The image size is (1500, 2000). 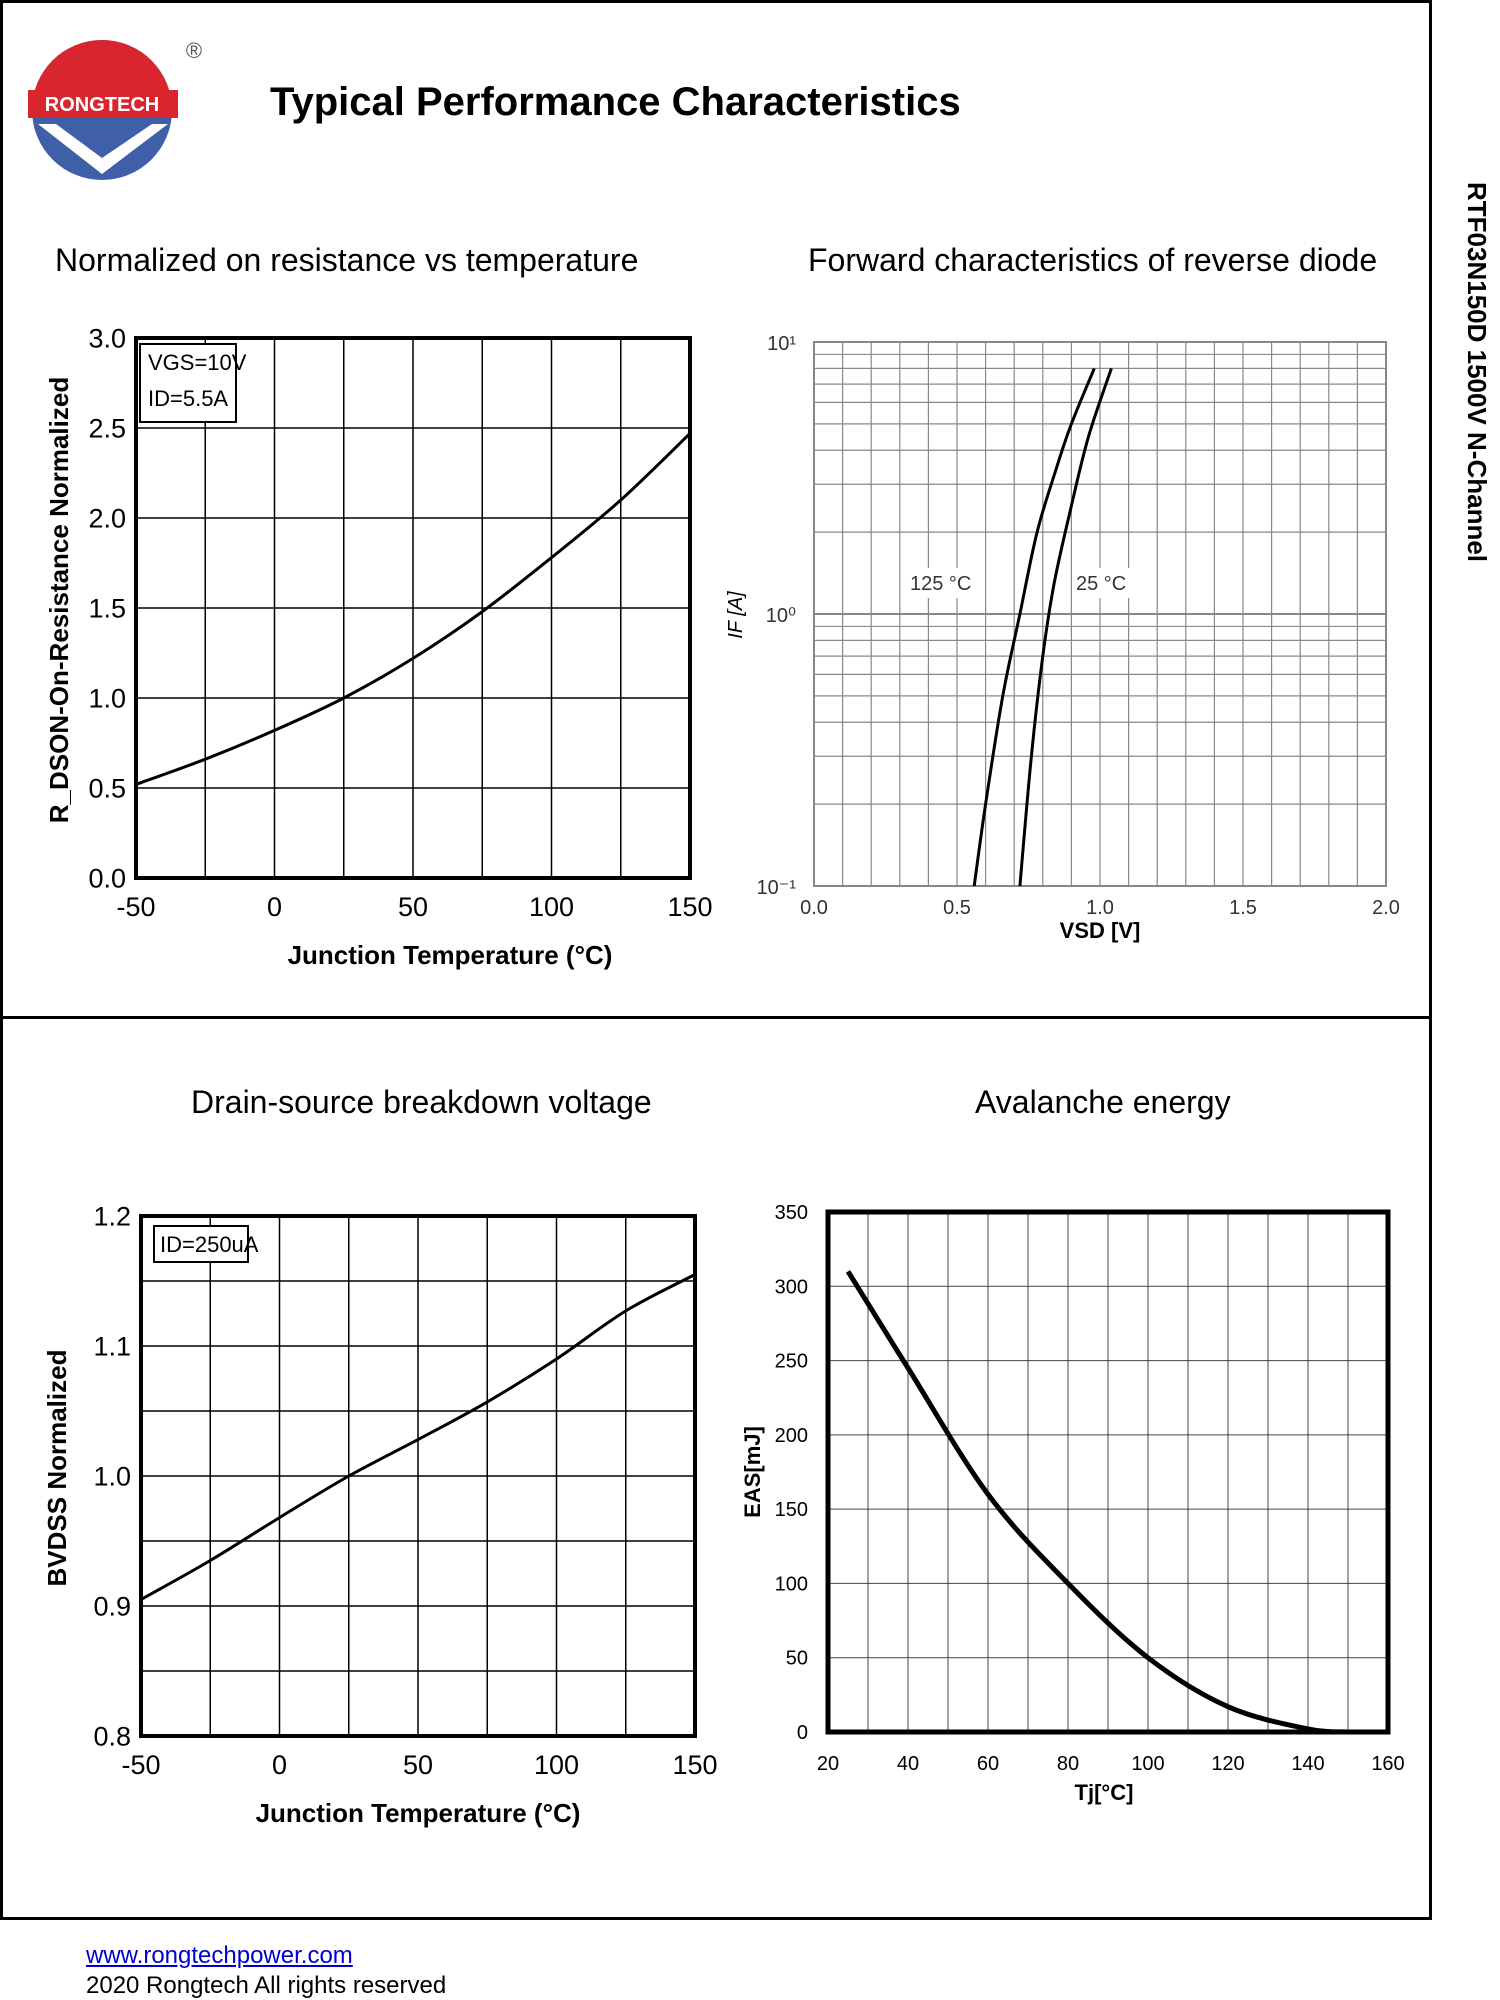 I want to click on y-tick-label: 0, so click(x=802, y=1733).